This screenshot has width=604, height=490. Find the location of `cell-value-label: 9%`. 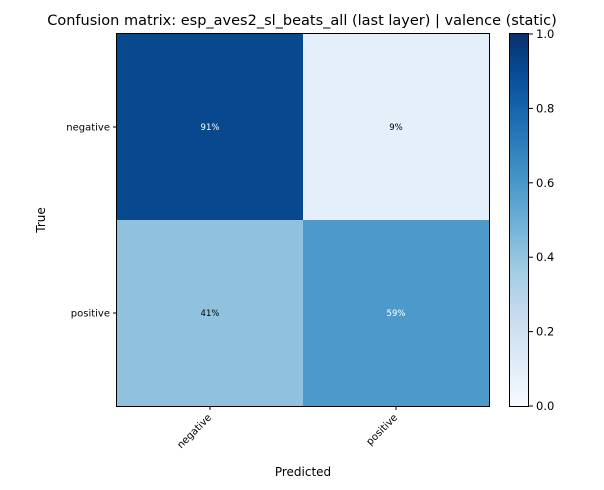

cell-value-label: 9% is located at coordinates (396, 128).